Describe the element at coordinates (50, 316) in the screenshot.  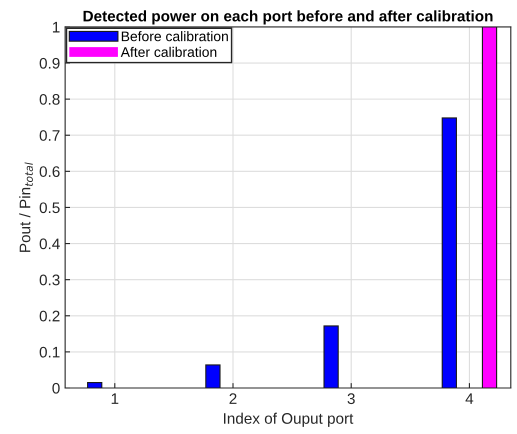
I see `y-tick-label: 0.2` at that location.